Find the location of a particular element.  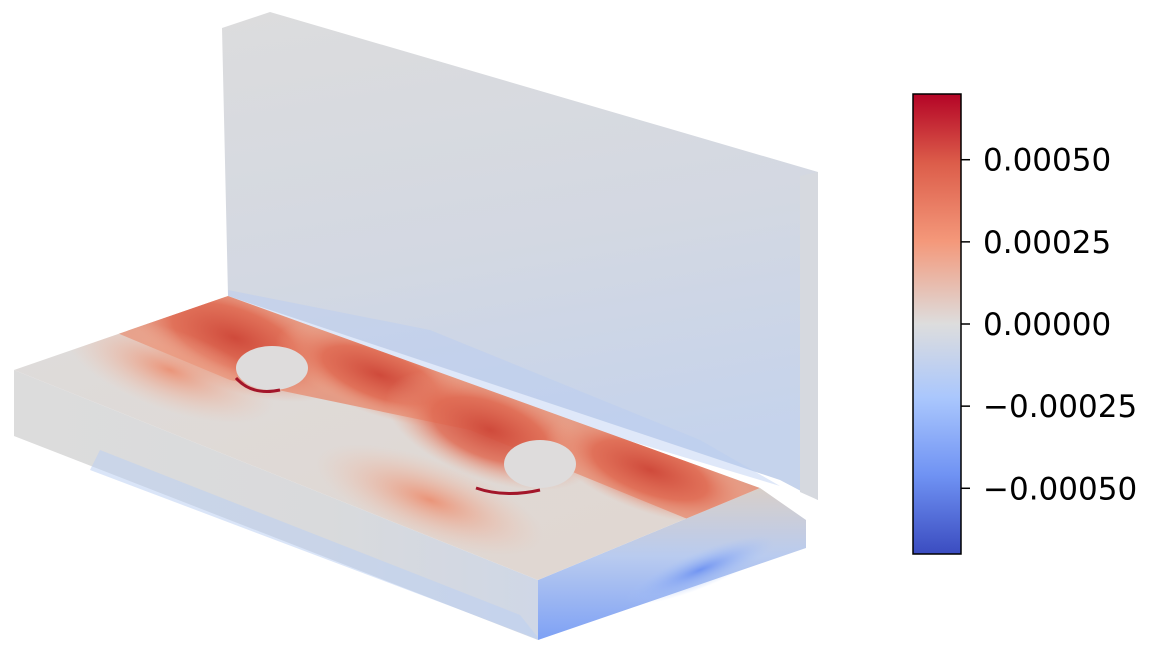

colorbar: 0.00050 0.00025 0.00000 −0.00025 −0.00050 is located at coordinates (1024, 324).